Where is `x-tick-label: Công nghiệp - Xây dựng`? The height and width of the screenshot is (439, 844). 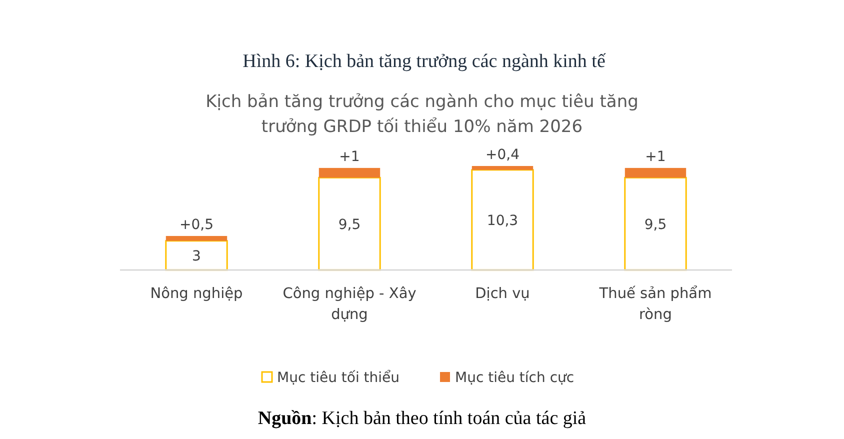 x-tick-label: Công nghiệp - Xây dựng is located at coordinates (349, 304).